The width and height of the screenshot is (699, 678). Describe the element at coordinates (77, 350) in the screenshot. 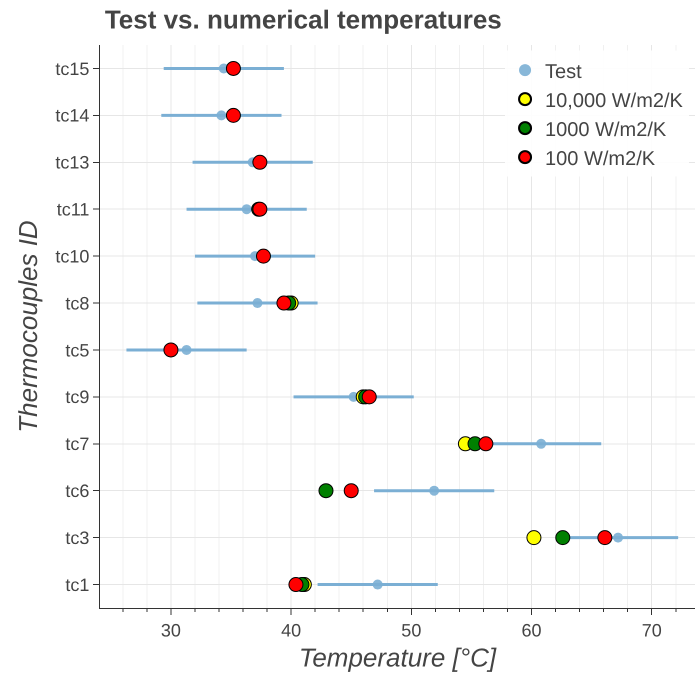

I see `y-tick-label: tc5` at that location.